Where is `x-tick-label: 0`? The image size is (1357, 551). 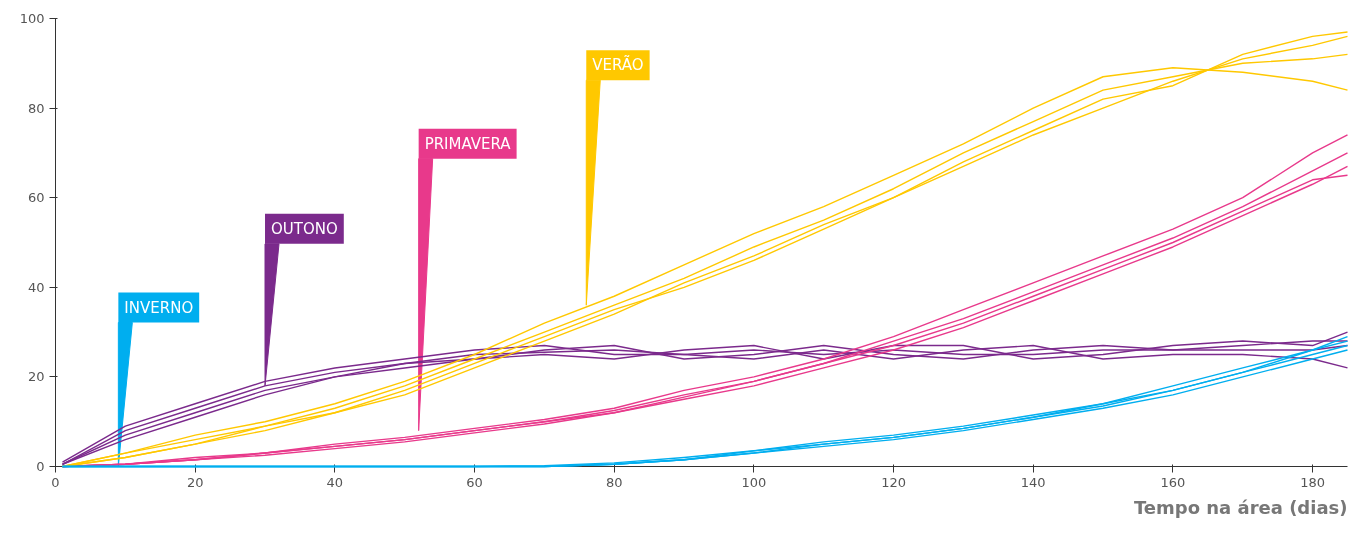 x-tick-label: 0 is located at coordinates (55, 482).